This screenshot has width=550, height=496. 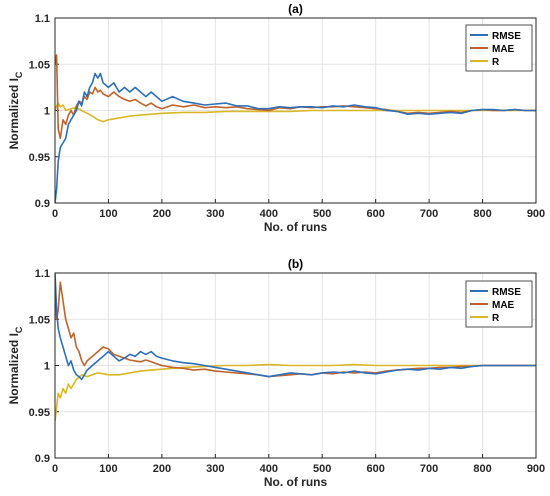 What do you see at coordinates (295, 392) in the screenshot?
I see `series-line-r` at bounding box center [295, 392].